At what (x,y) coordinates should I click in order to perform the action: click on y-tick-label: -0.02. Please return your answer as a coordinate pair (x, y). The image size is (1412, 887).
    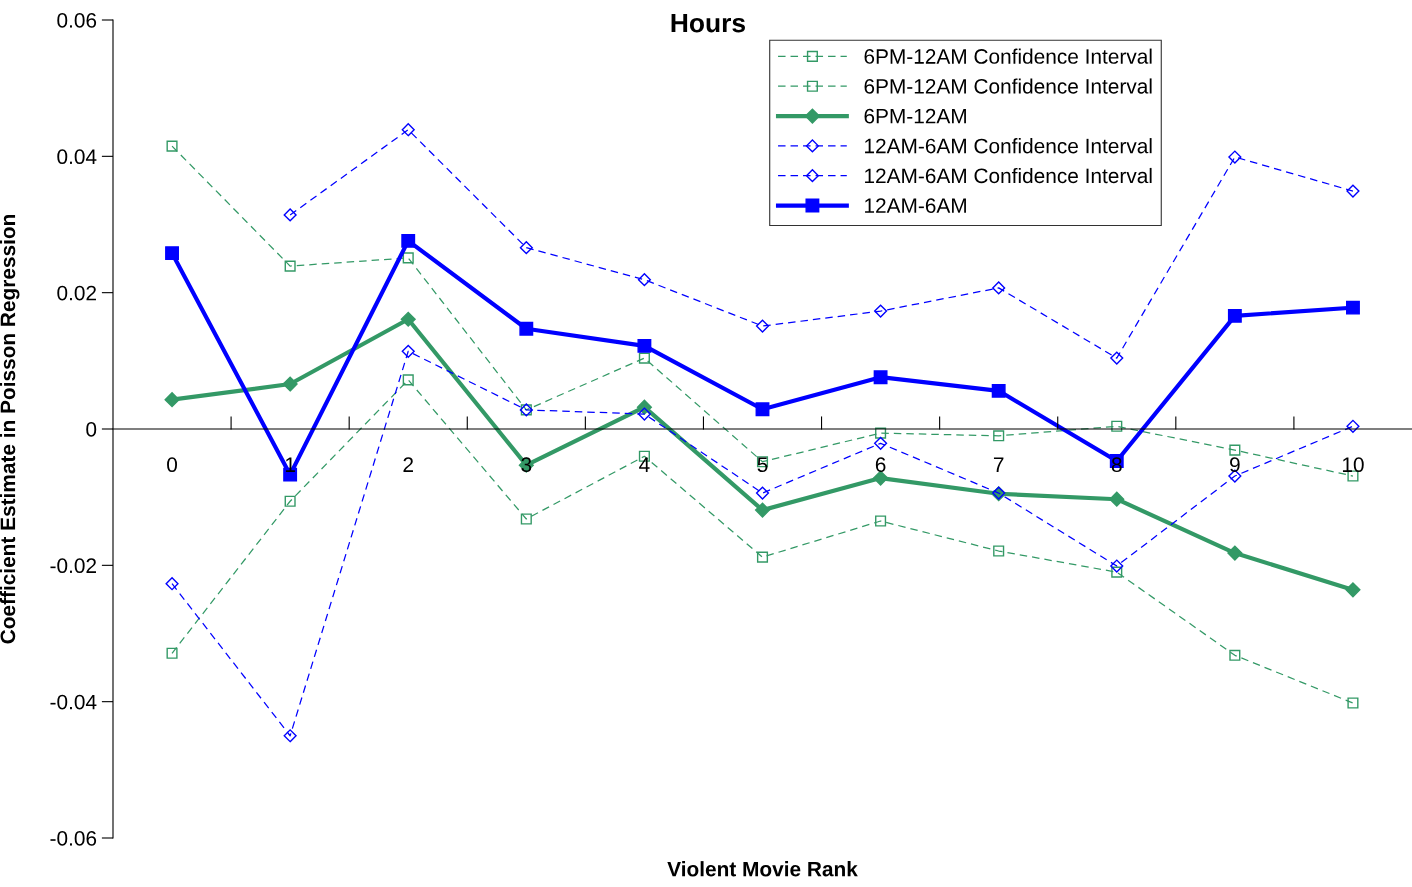
    Looking at the image, I should click on (73, 566).